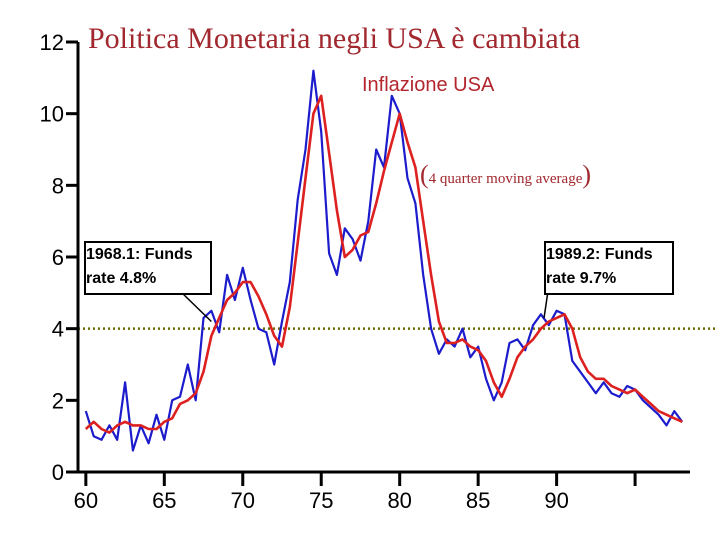 The height and width of the screenshot is (540, 720). What do you see at coordinates (599, 254) in the screenshot?
I see `annotation-right-line1: 1989.2: Funds` at bounding box center [599, 254].